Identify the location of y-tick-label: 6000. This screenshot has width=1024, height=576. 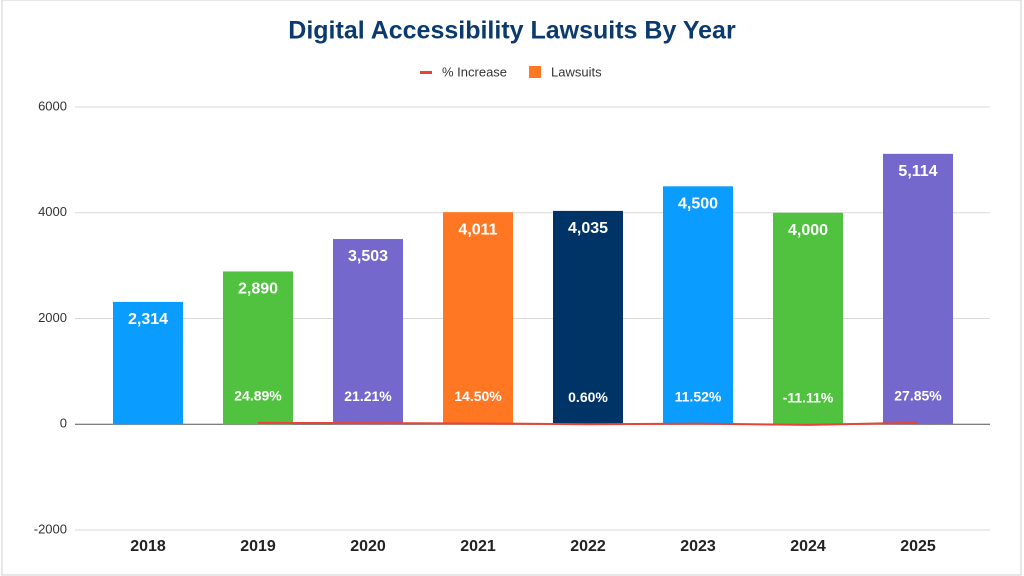
(52, 105).